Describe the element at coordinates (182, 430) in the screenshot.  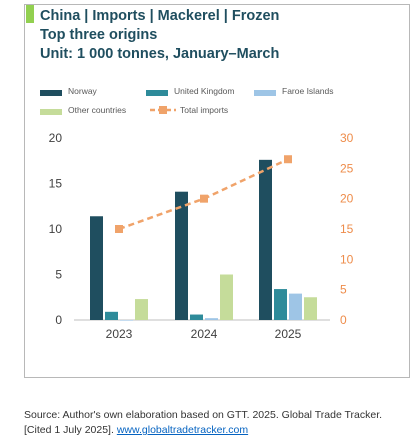
I see `source-link: www.globaltradetracker.com` at that location.